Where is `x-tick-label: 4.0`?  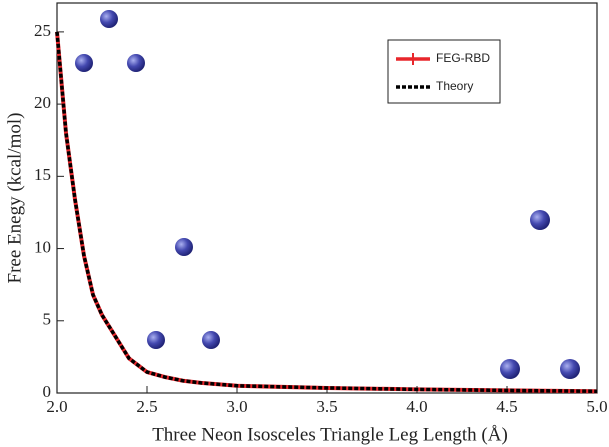 x-tick-label: 4.0 is located at coordinates (416, 406).